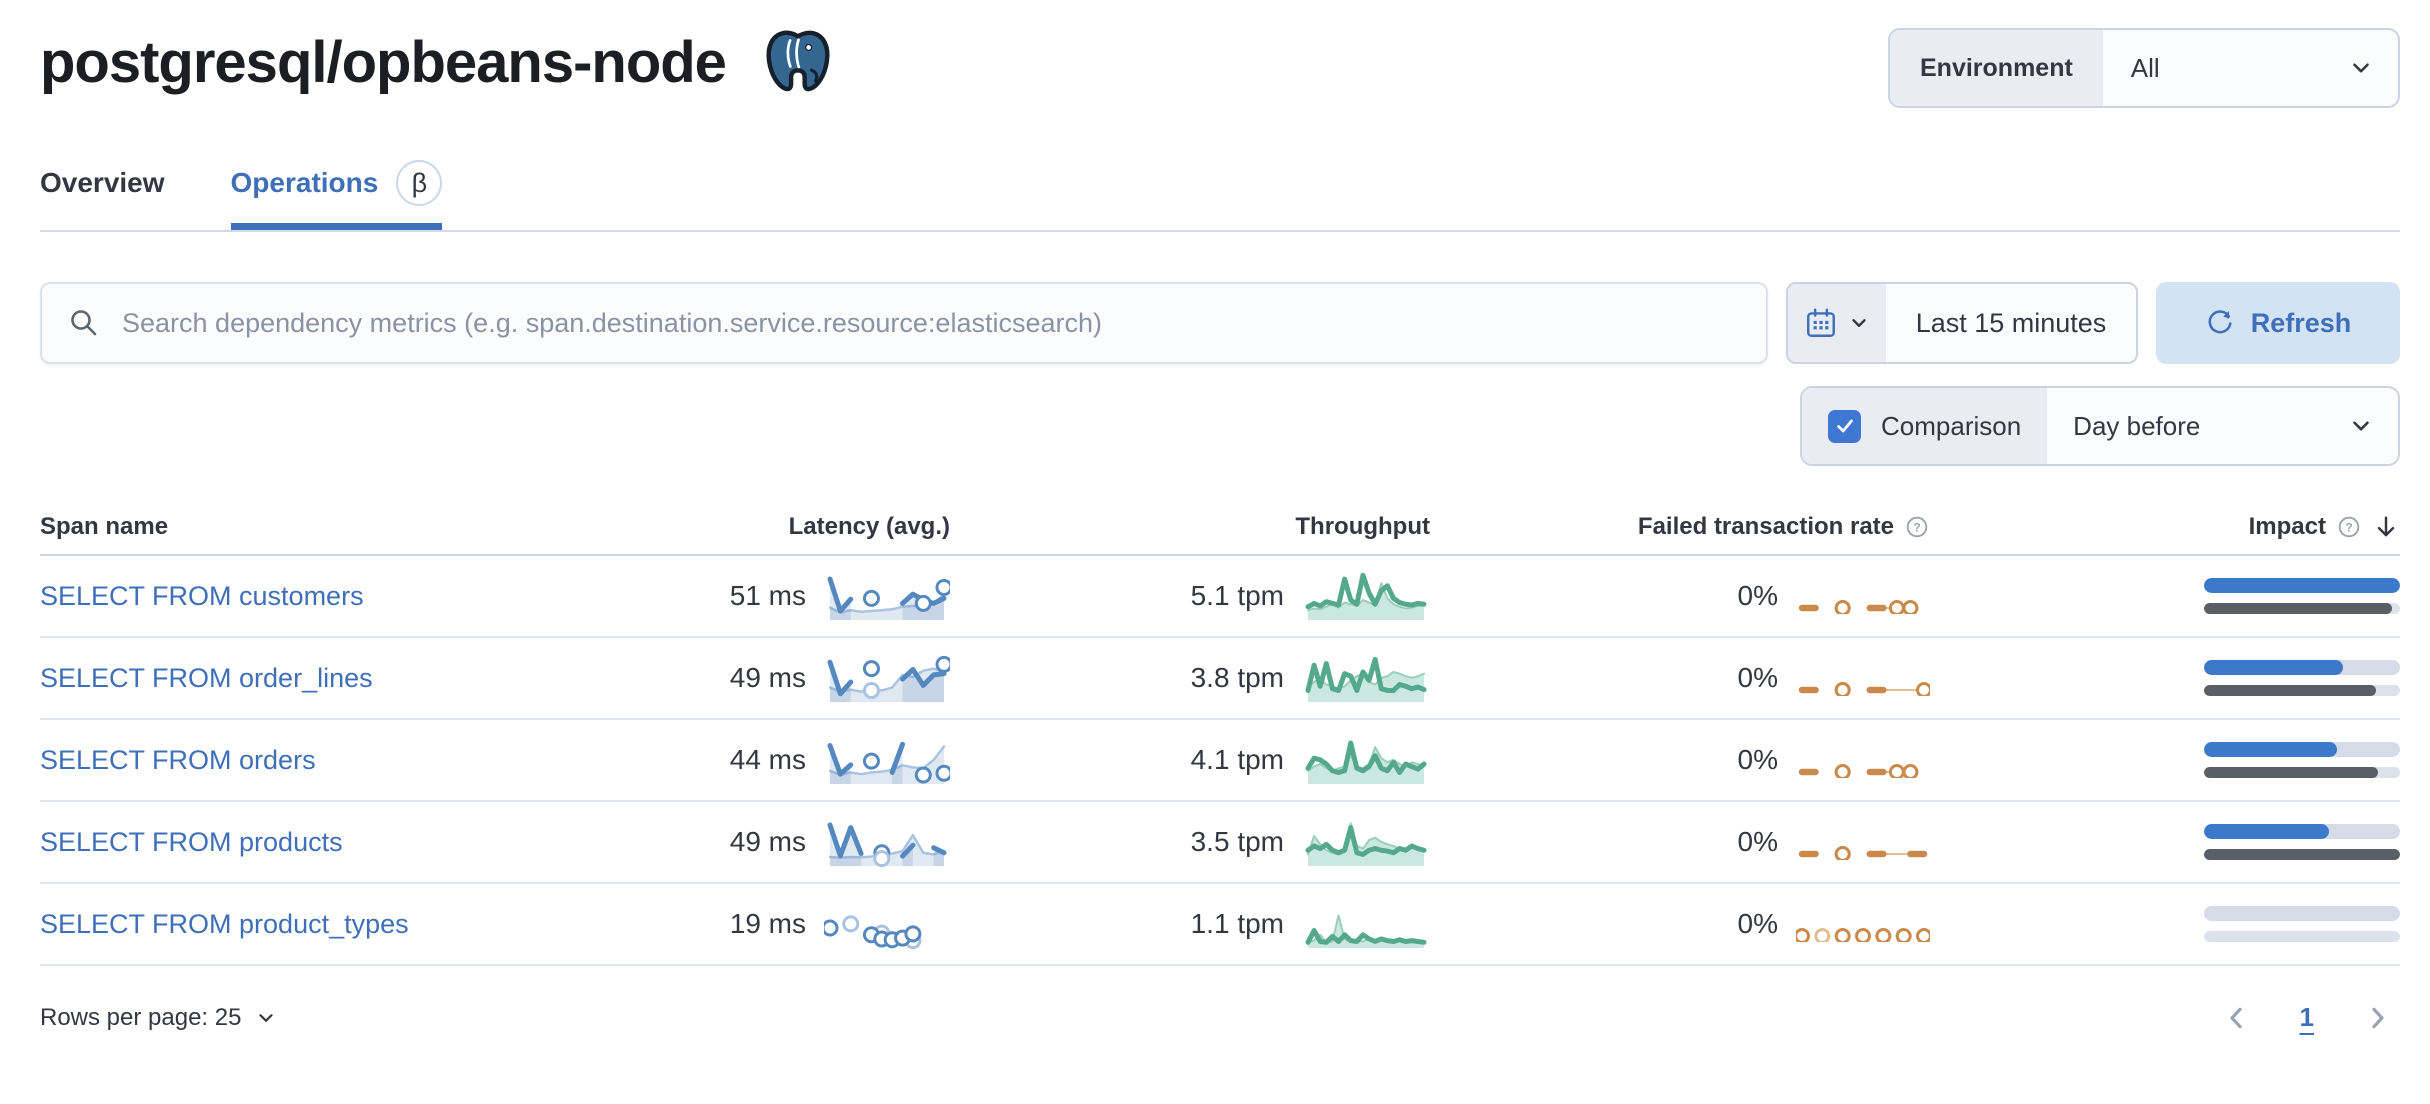  I want to click on refresh-button: Refresh, so click(2278, 323).